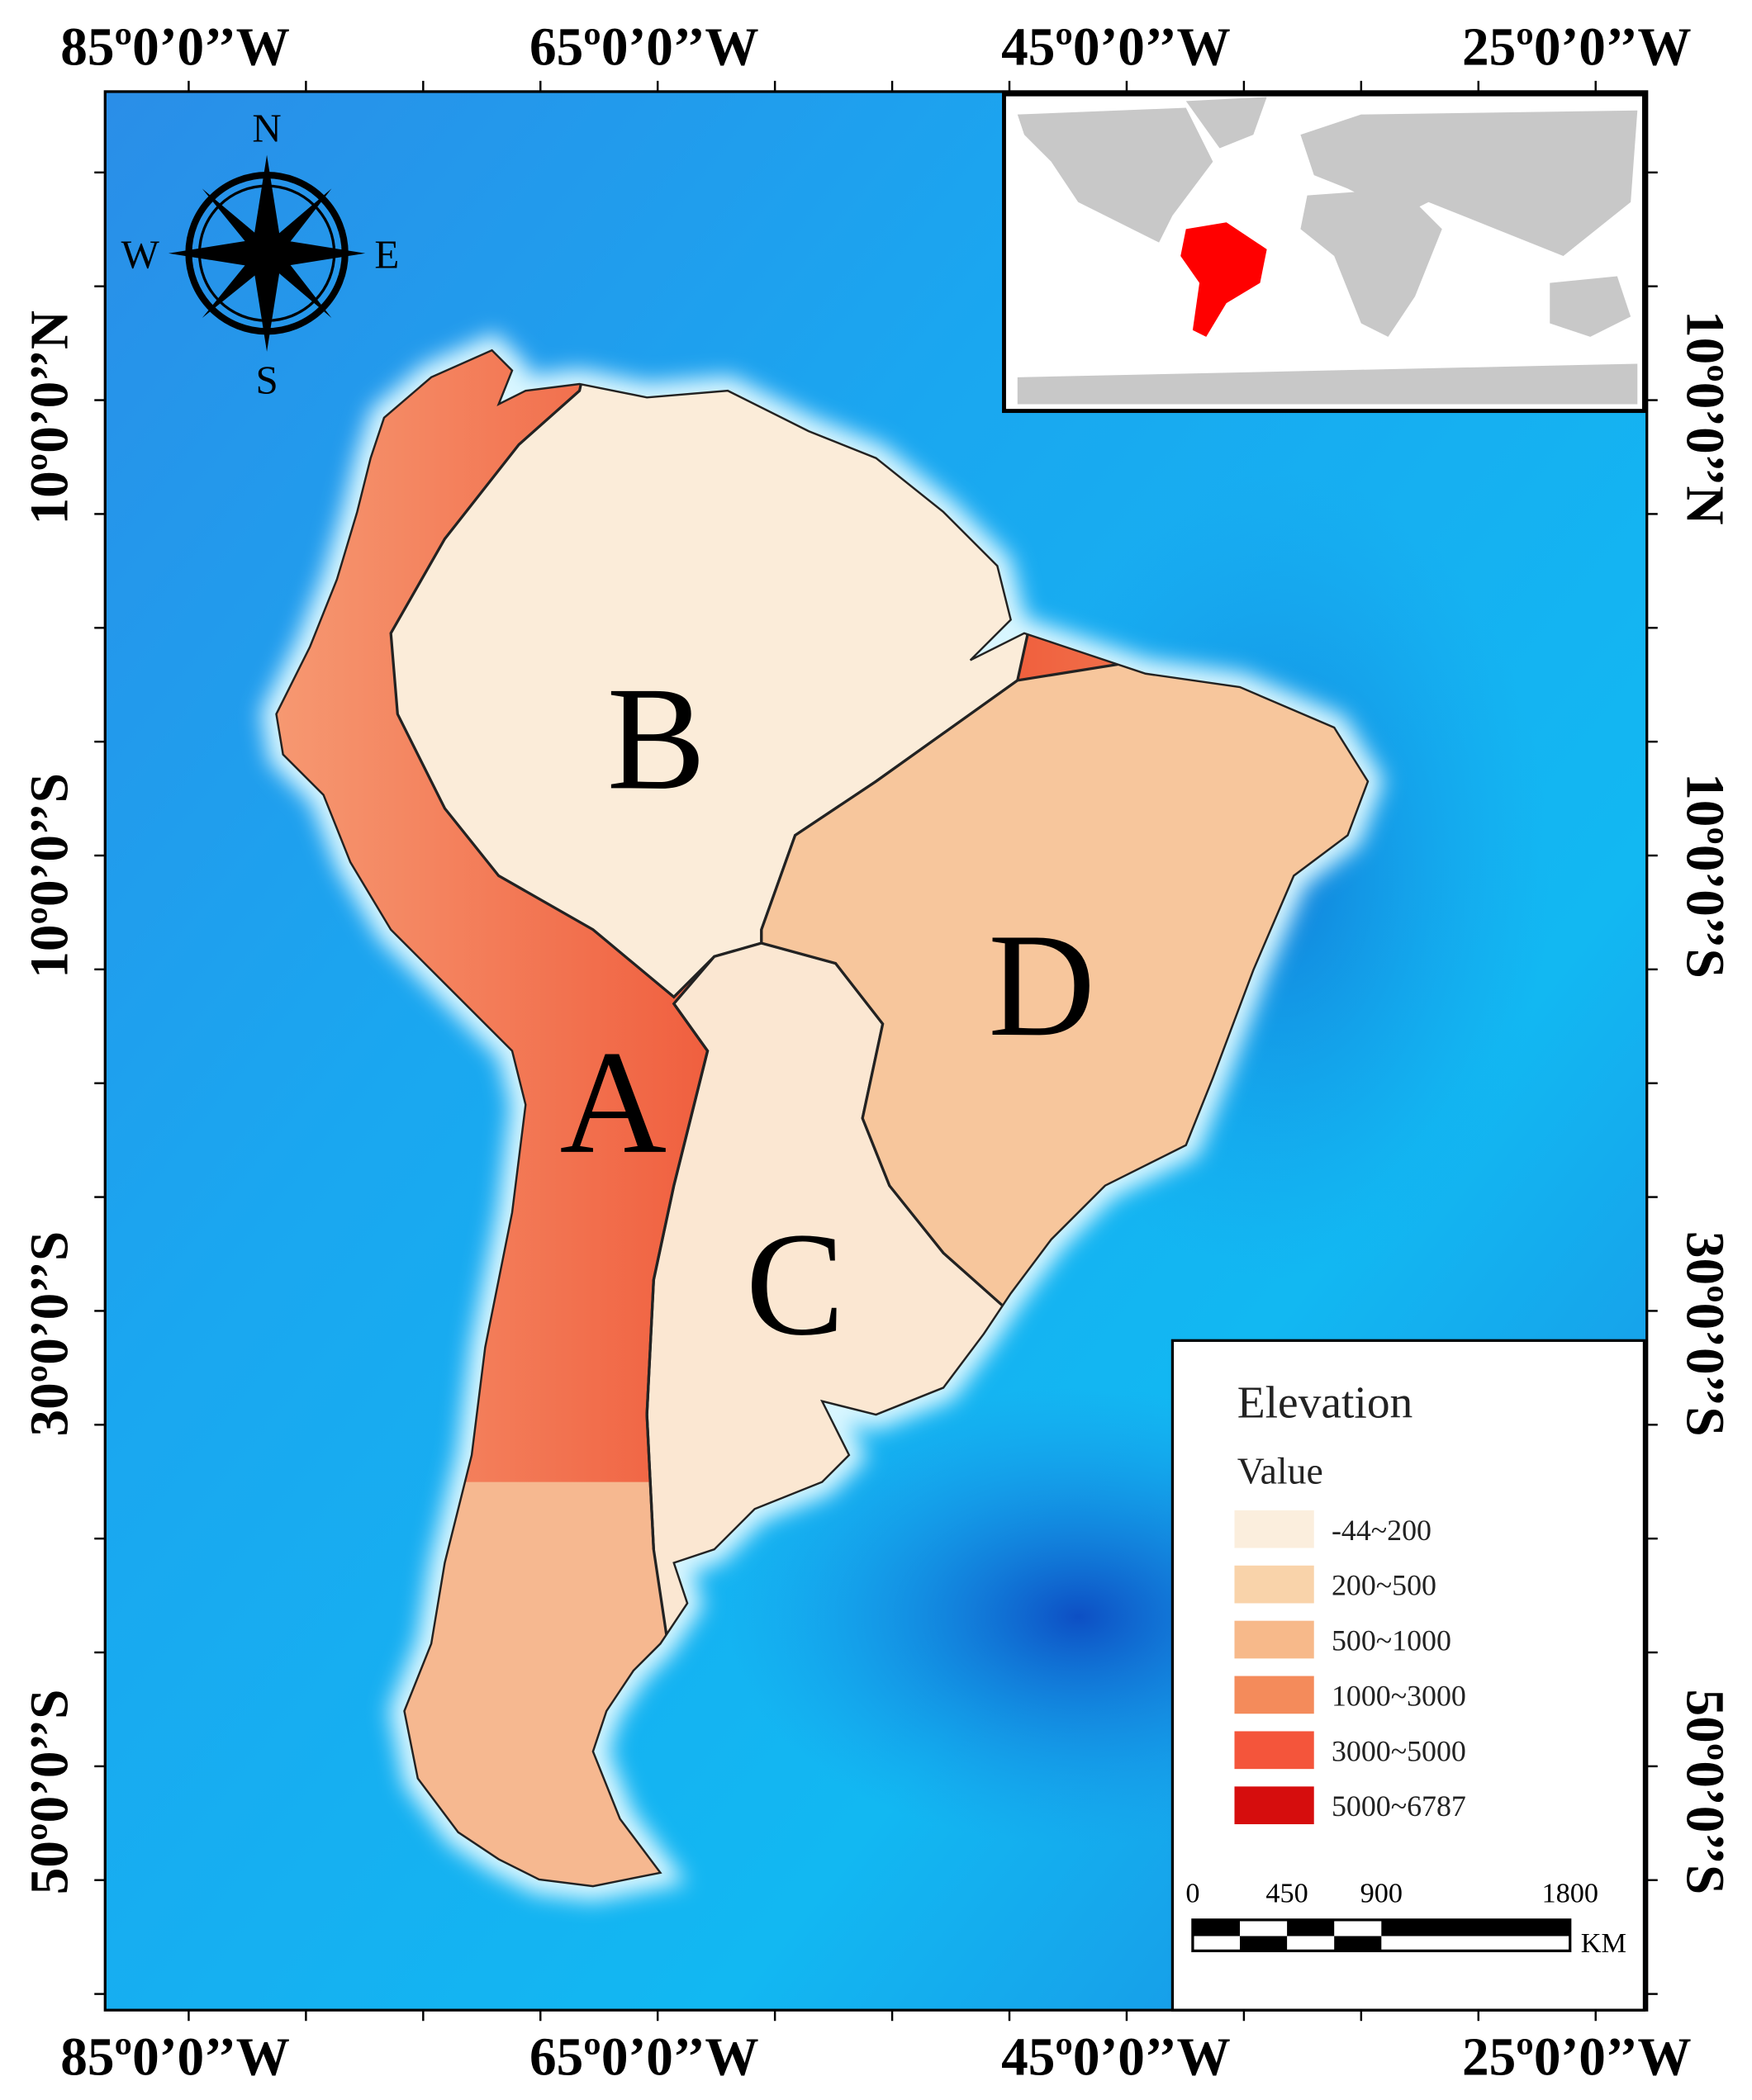 Image resolution: width=1752 pixels, height=2100 pixels. Describe the element at coordinates (1382, 1530) in the screenshot. I see `legend-label: -44~200` at that location.